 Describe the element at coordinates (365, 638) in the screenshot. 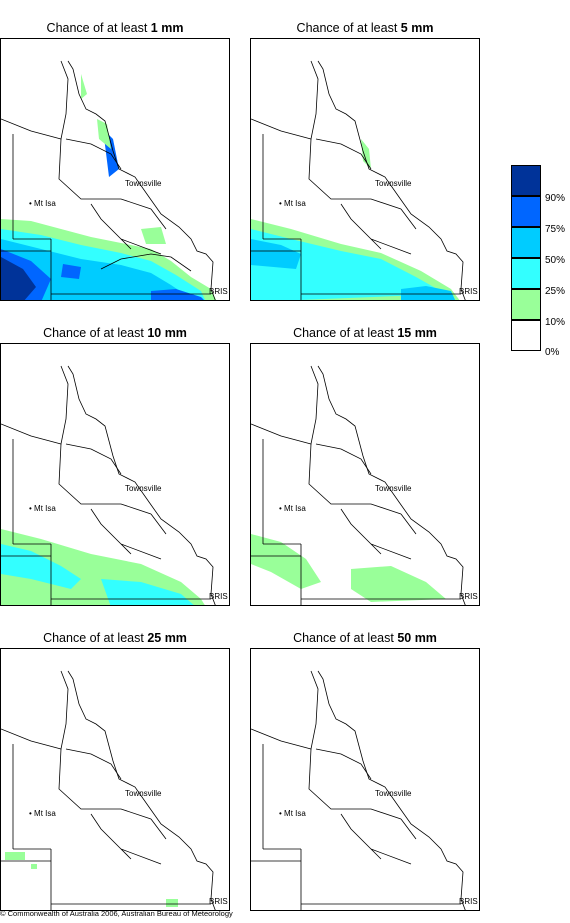

I see `panel-title: Chance of at least 50 mm` at that location.